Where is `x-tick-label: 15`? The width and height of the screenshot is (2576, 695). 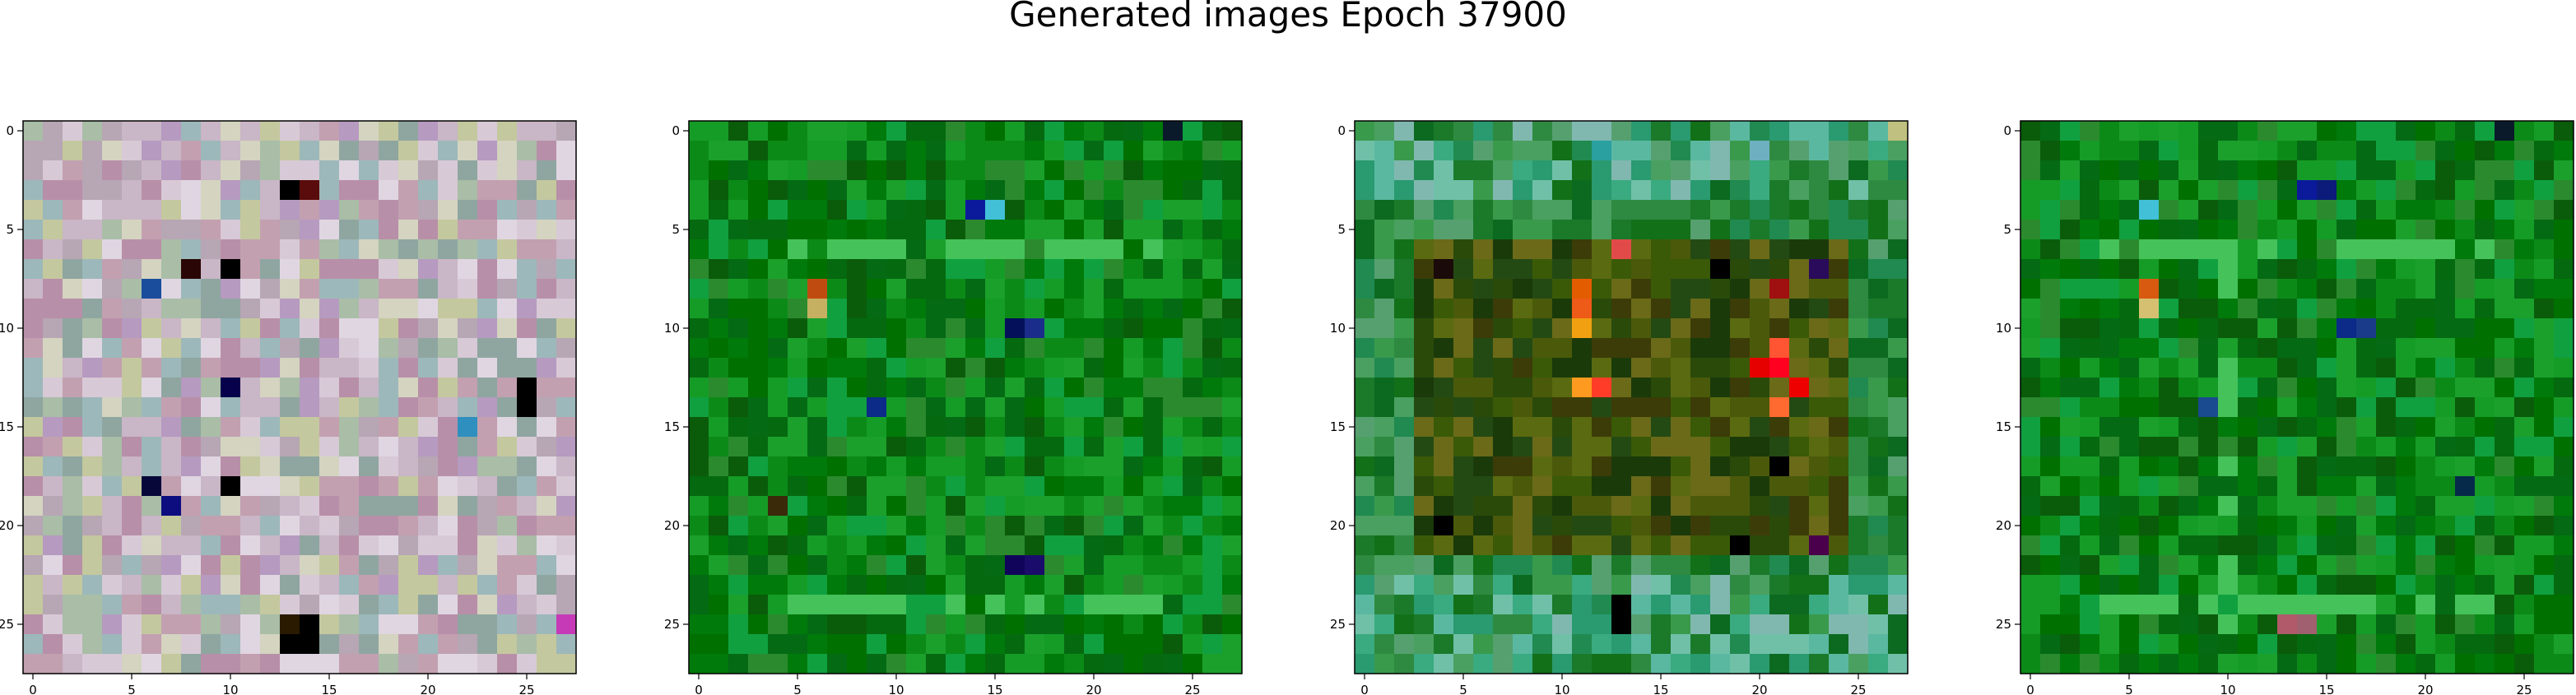 x-tick-label: 15 is located at coordinates (1660, 689).